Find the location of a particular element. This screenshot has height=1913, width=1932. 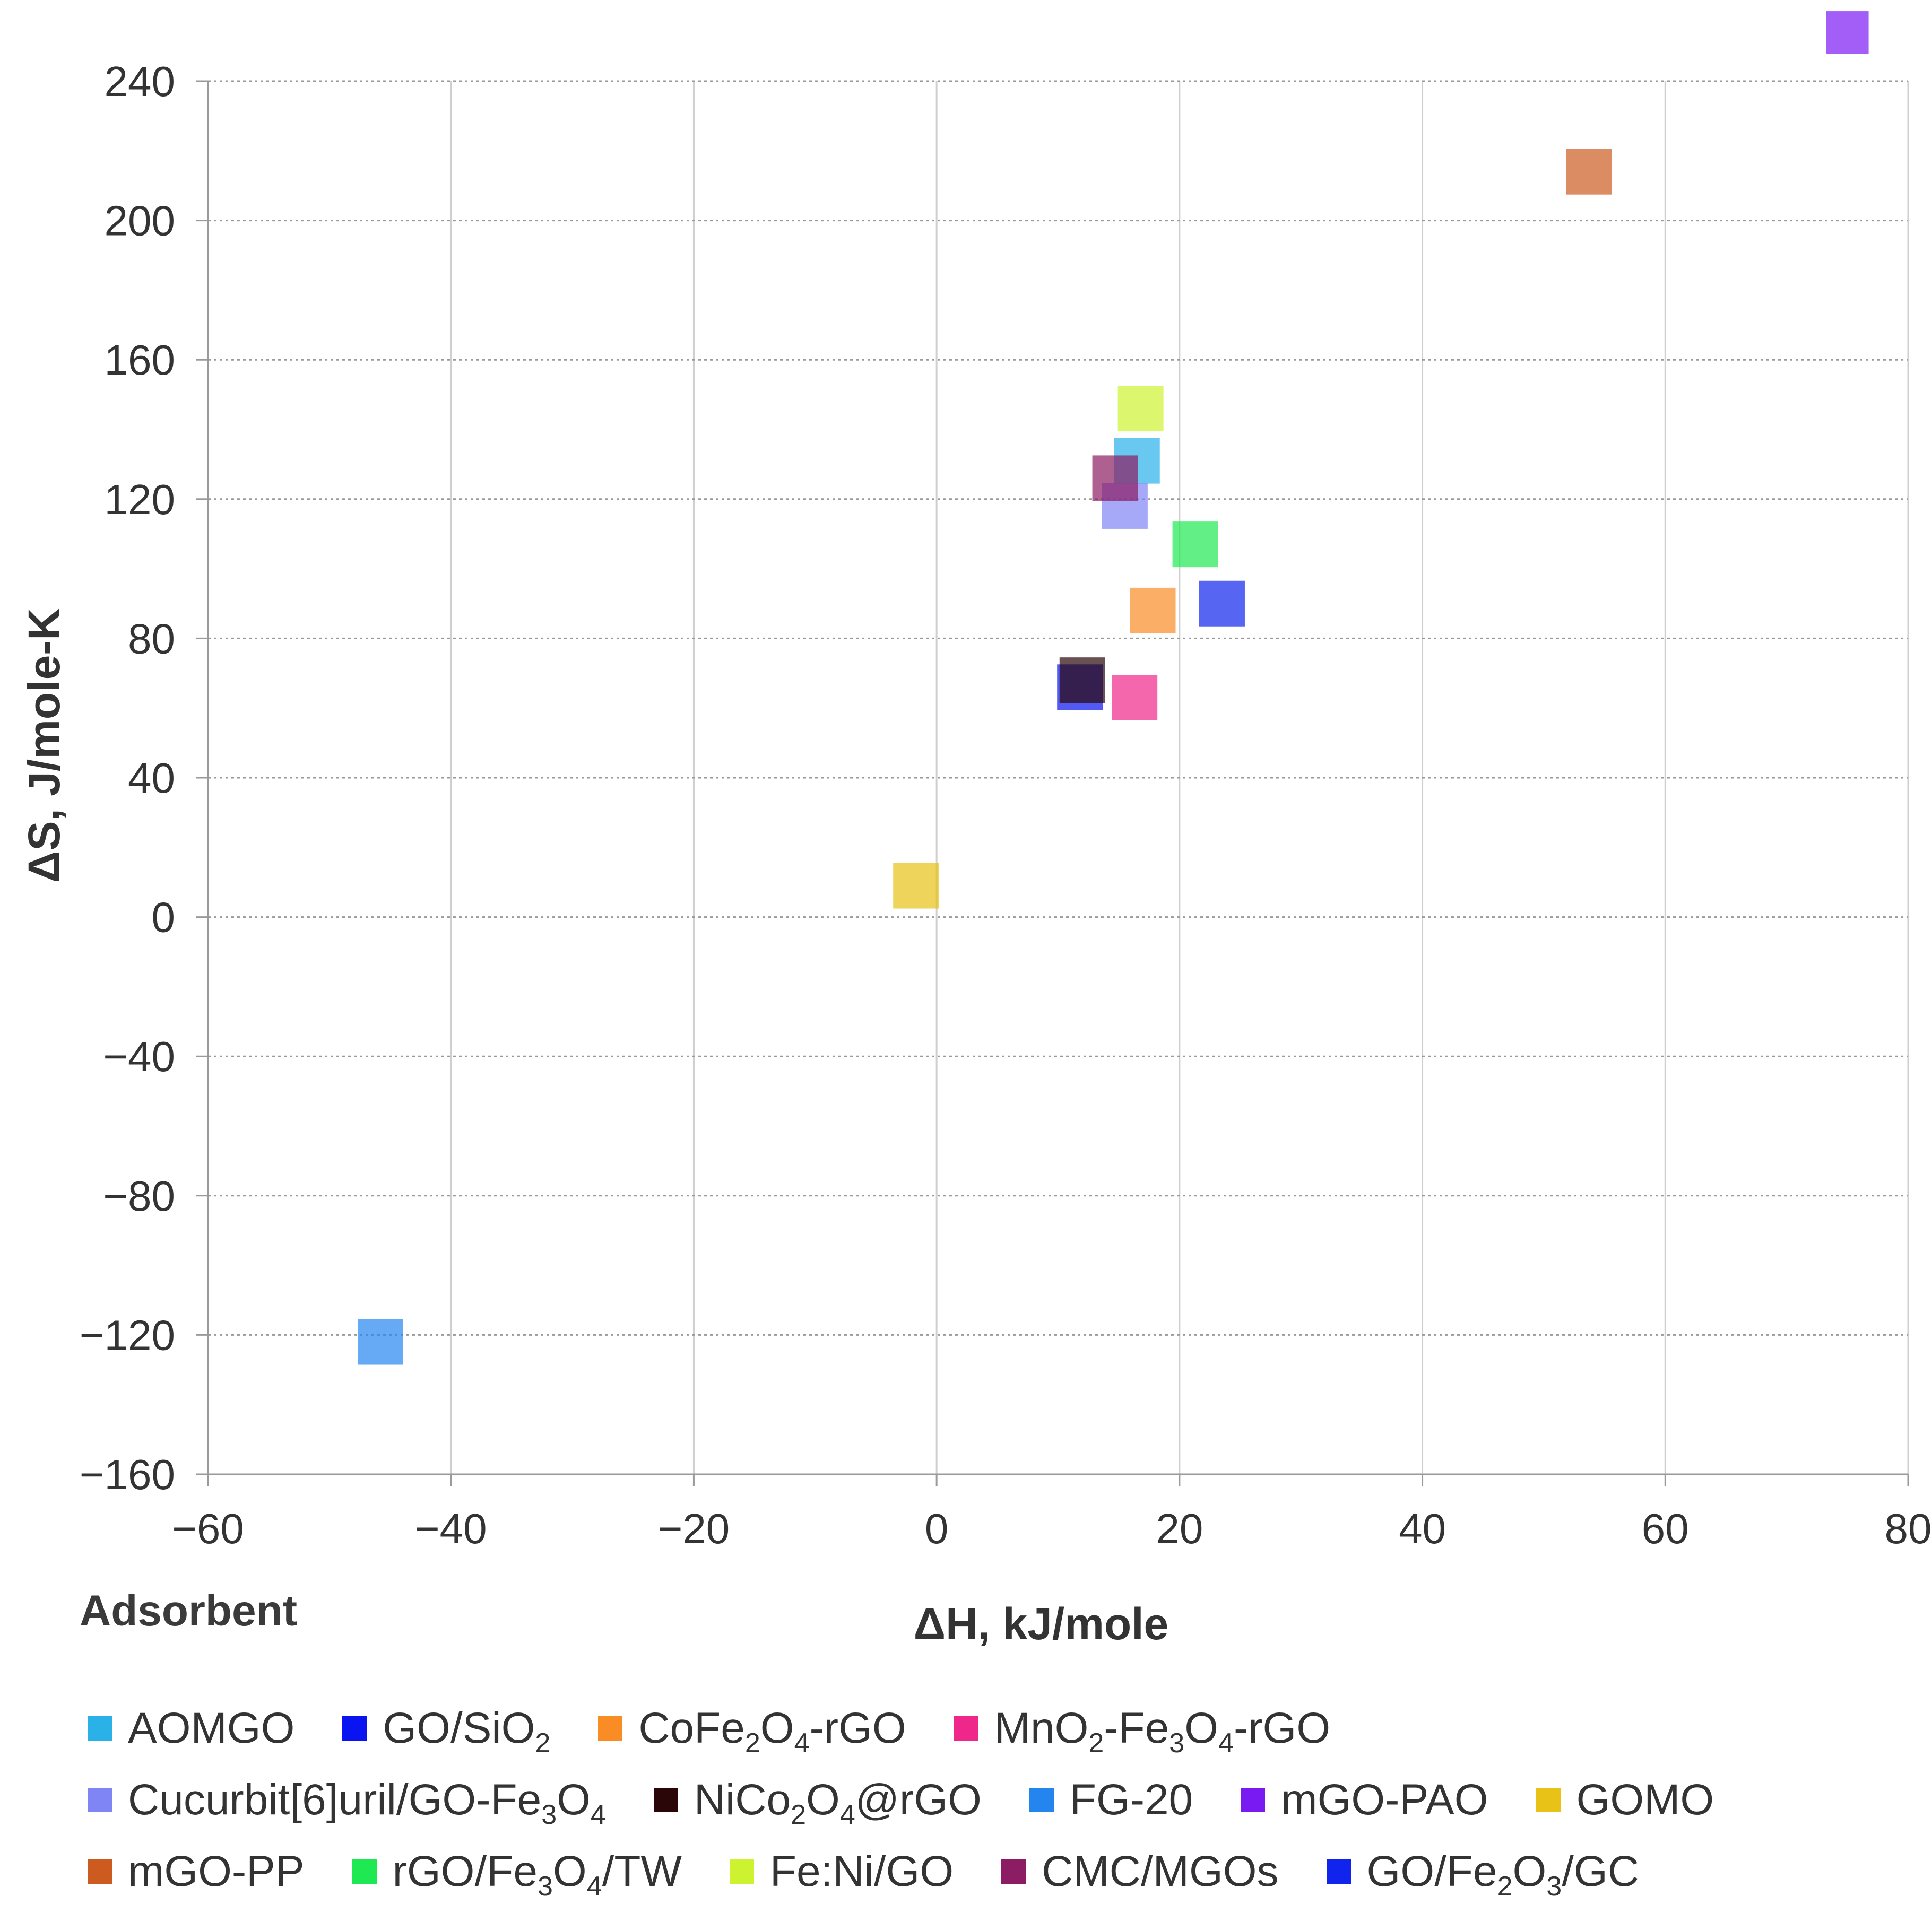

x-tick-label: −60 is located at coordinates (208, 1528).